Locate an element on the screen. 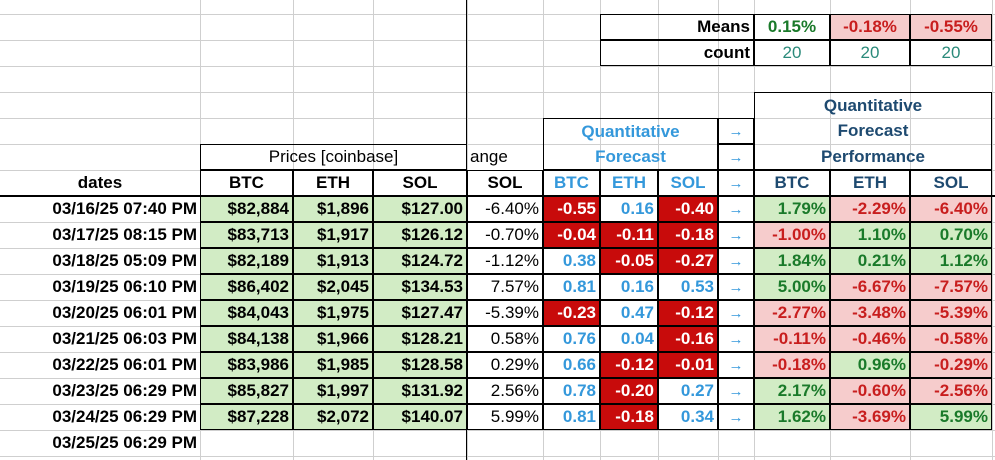 This screenshot has width=995, height=460. prices-group-header: Prices [coinbase] is located at coordinates (333, 157).